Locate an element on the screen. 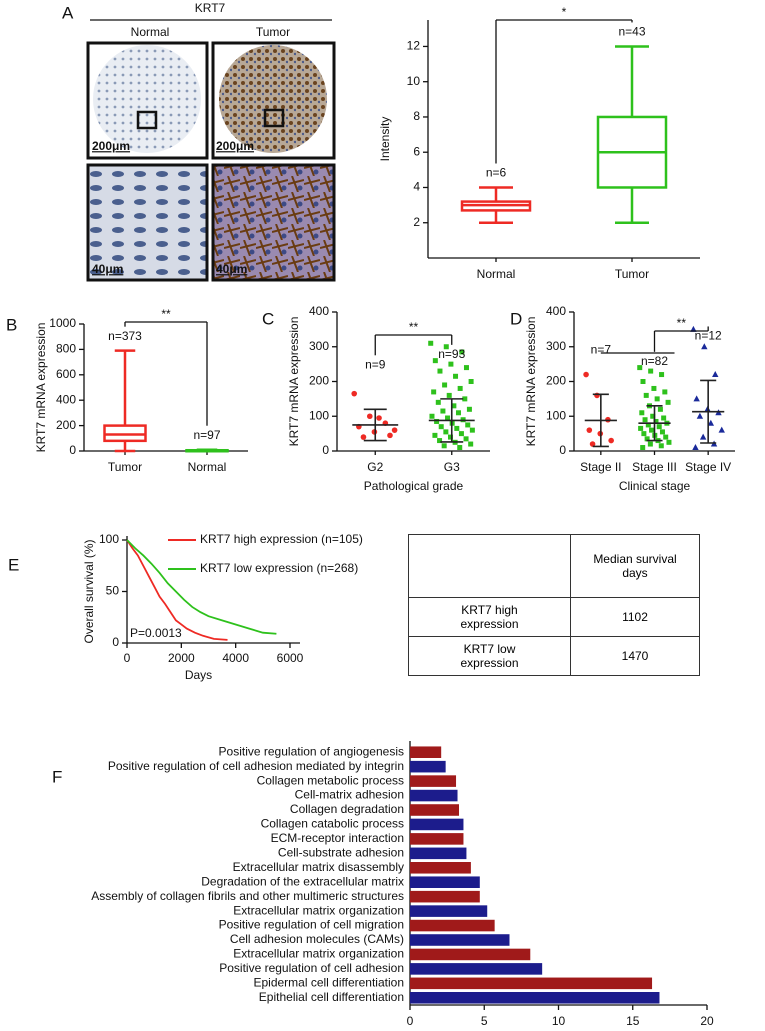 The height and width of the screenshot is (1031, 765). n-label: n=6 is located at coordinates (496, 173).